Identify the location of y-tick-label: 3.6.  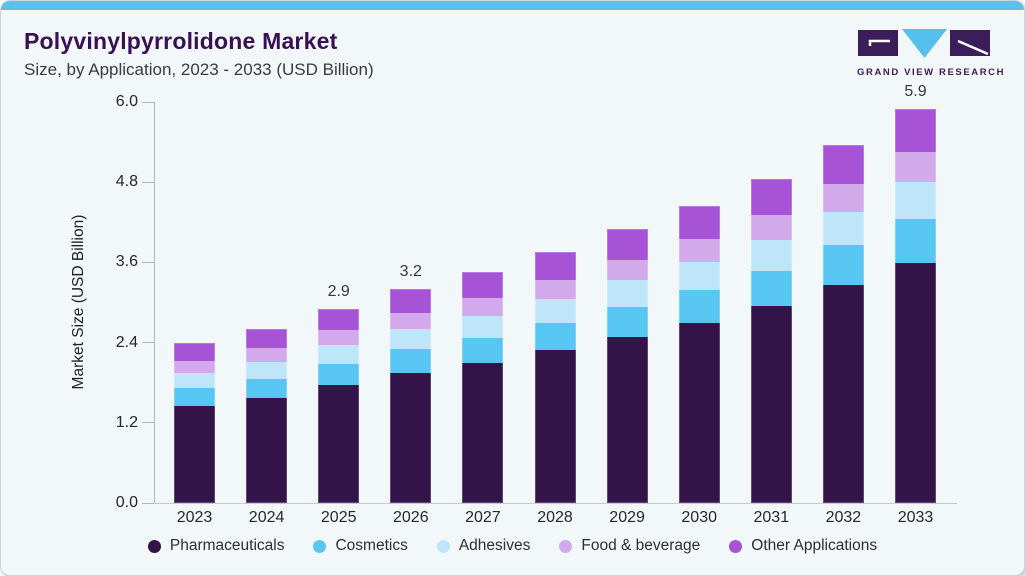
(126, 262).